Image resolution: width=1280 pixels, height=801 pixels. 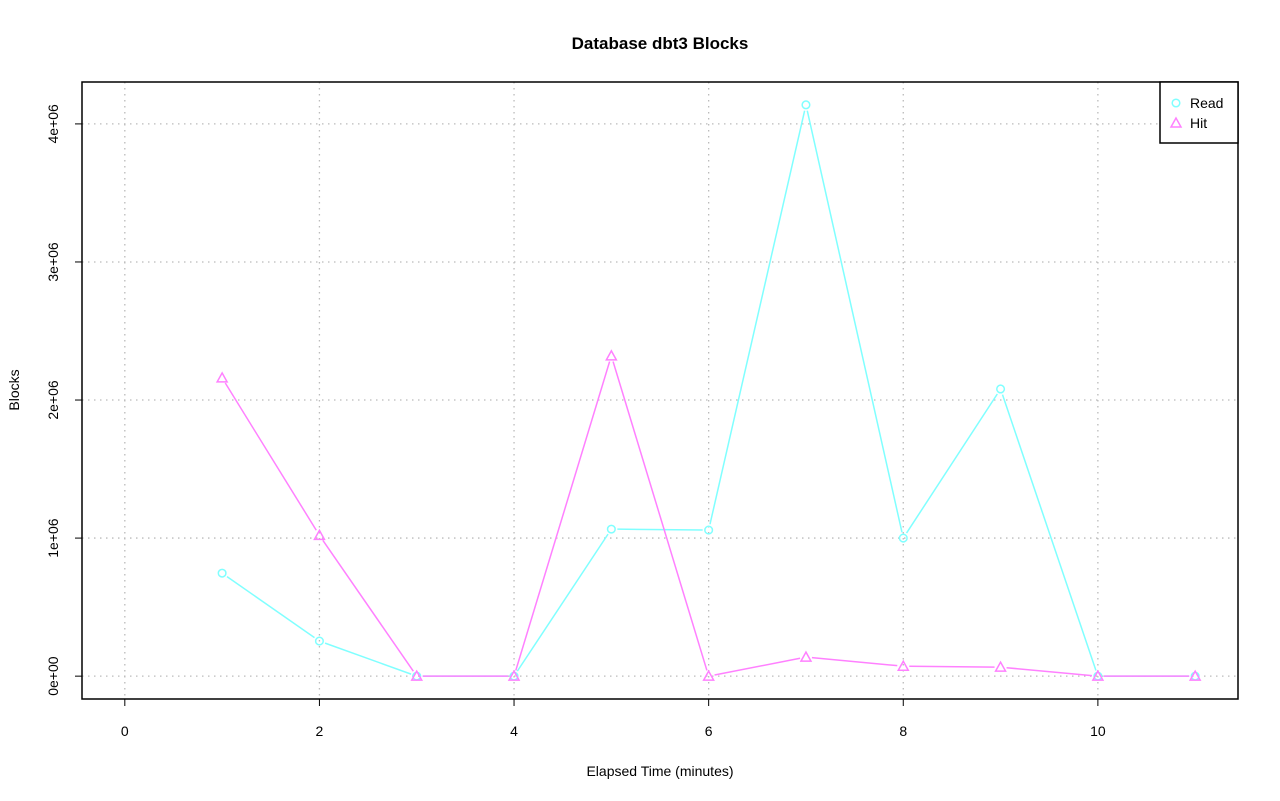 I want to click on y-axis-label: Blocks, so click(x=14, y=389).